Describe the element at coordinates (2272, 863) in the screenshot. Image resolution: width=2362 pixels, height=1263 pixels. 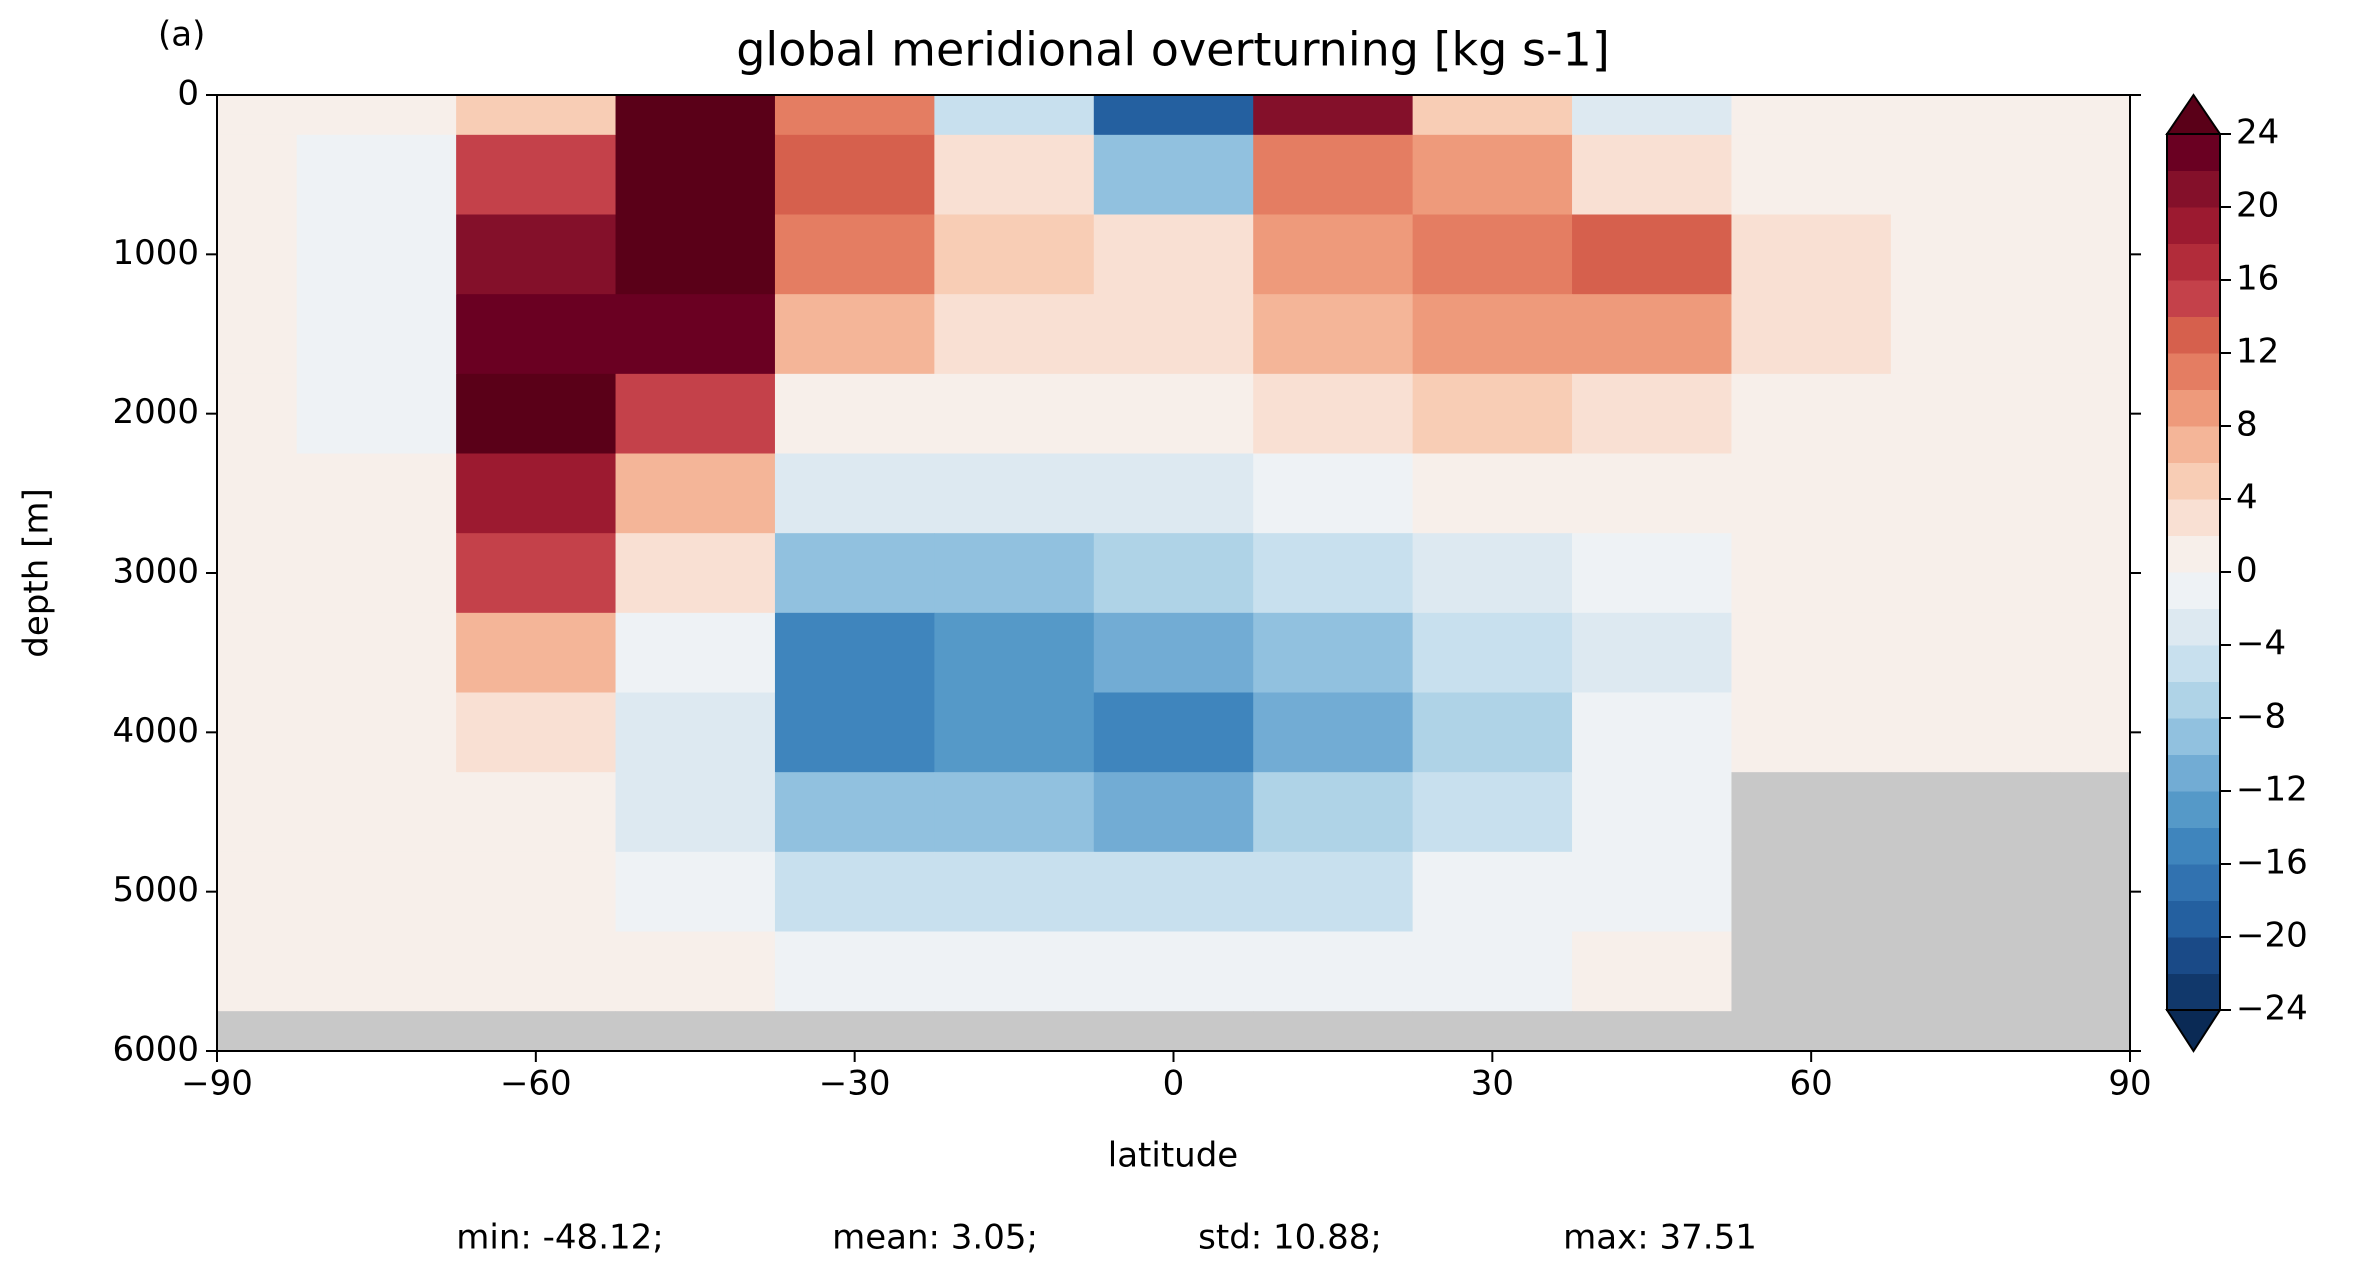
I see `colorbar-tick-label: −16` at that location.